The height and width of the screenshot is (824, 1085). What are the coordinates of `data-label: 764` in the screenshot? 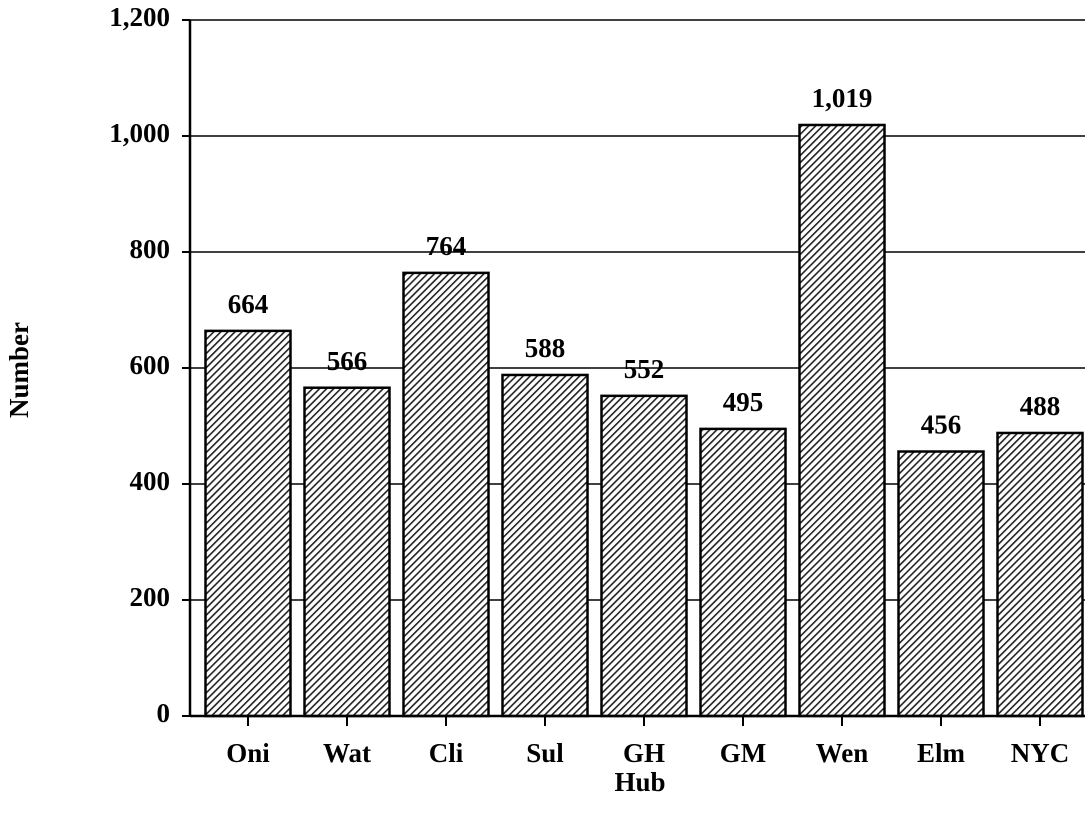 It's located at (446, 246).